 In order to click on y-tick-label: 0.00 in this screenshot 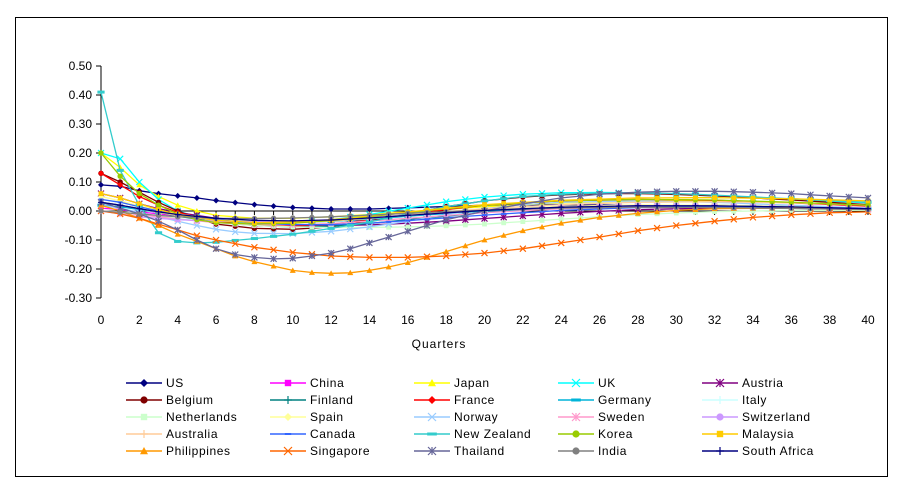, I will do `click(81, 211)`.